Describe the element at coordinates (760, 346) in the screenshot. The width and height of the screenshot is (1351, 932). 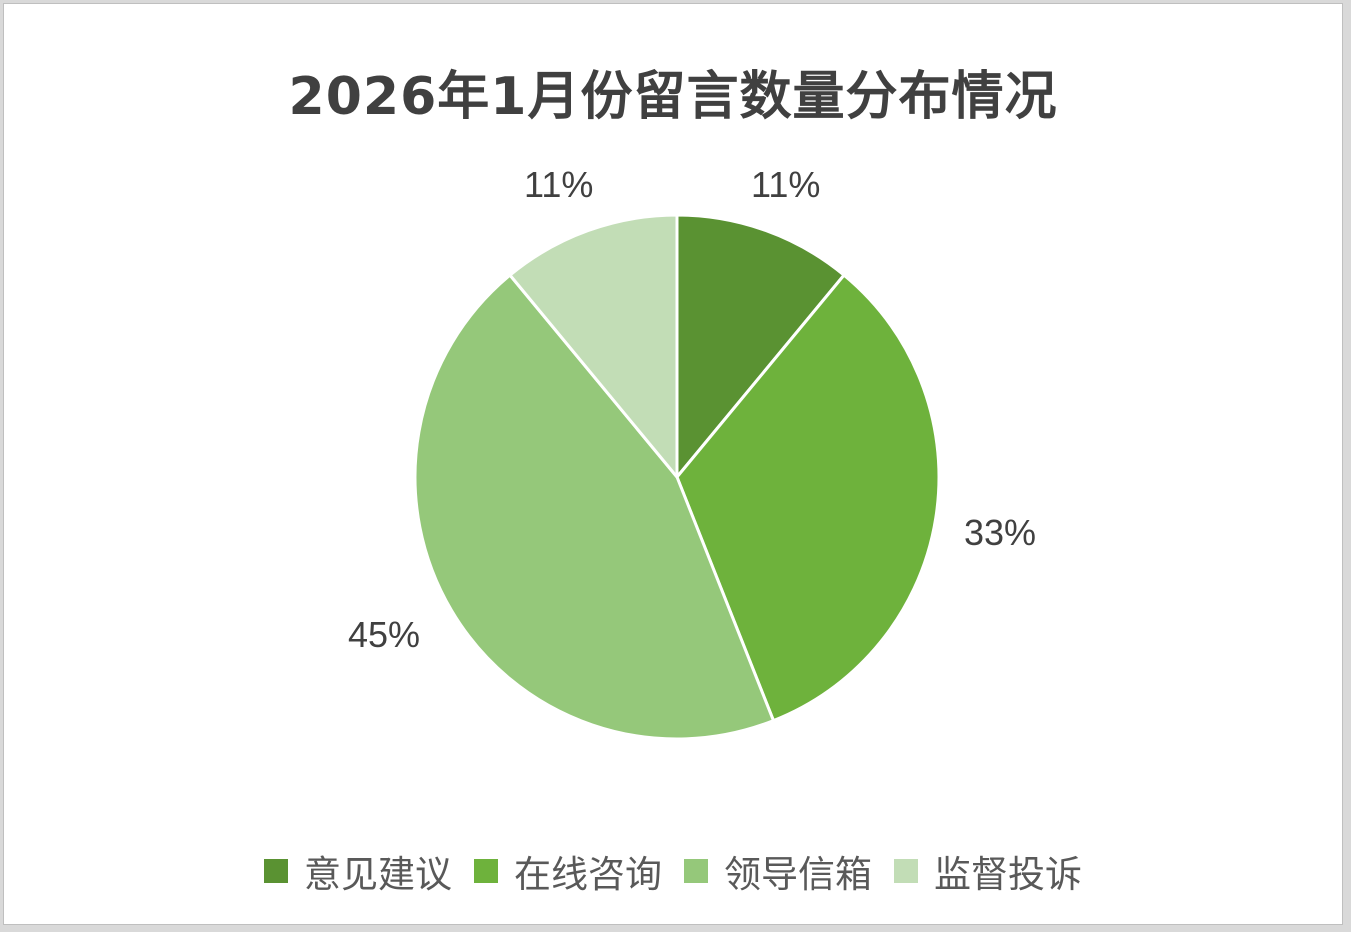
I see `slice-yijian` at that location.